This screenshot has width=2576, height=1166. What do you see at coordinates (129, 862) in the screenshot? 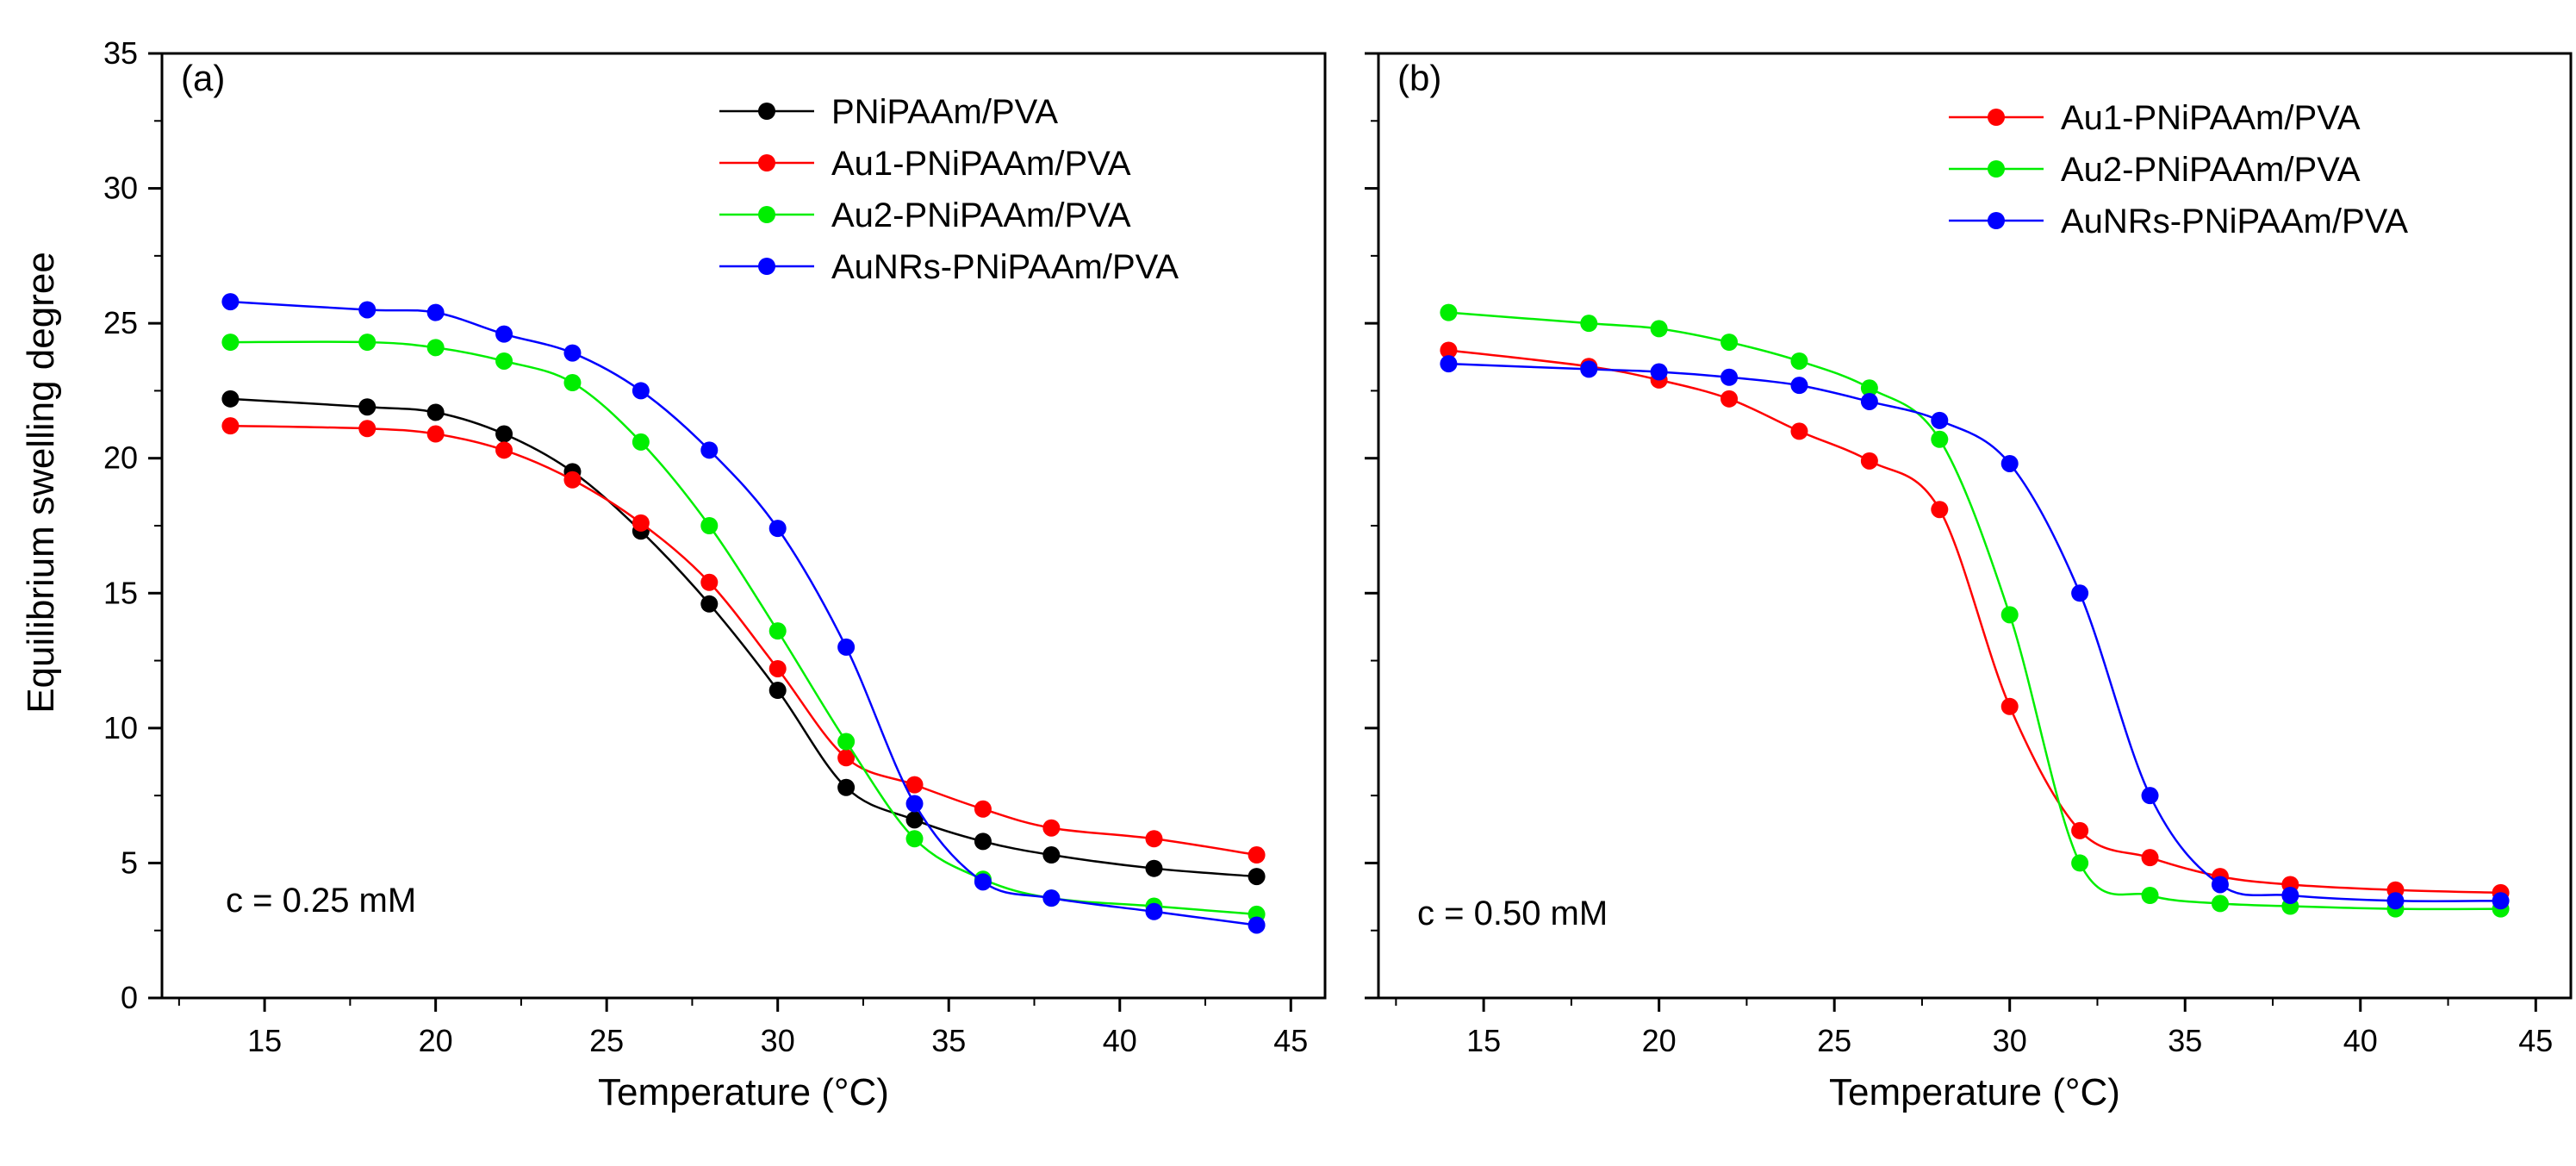
I see `y-tick-label: 5` at bounding box center [129, 862].